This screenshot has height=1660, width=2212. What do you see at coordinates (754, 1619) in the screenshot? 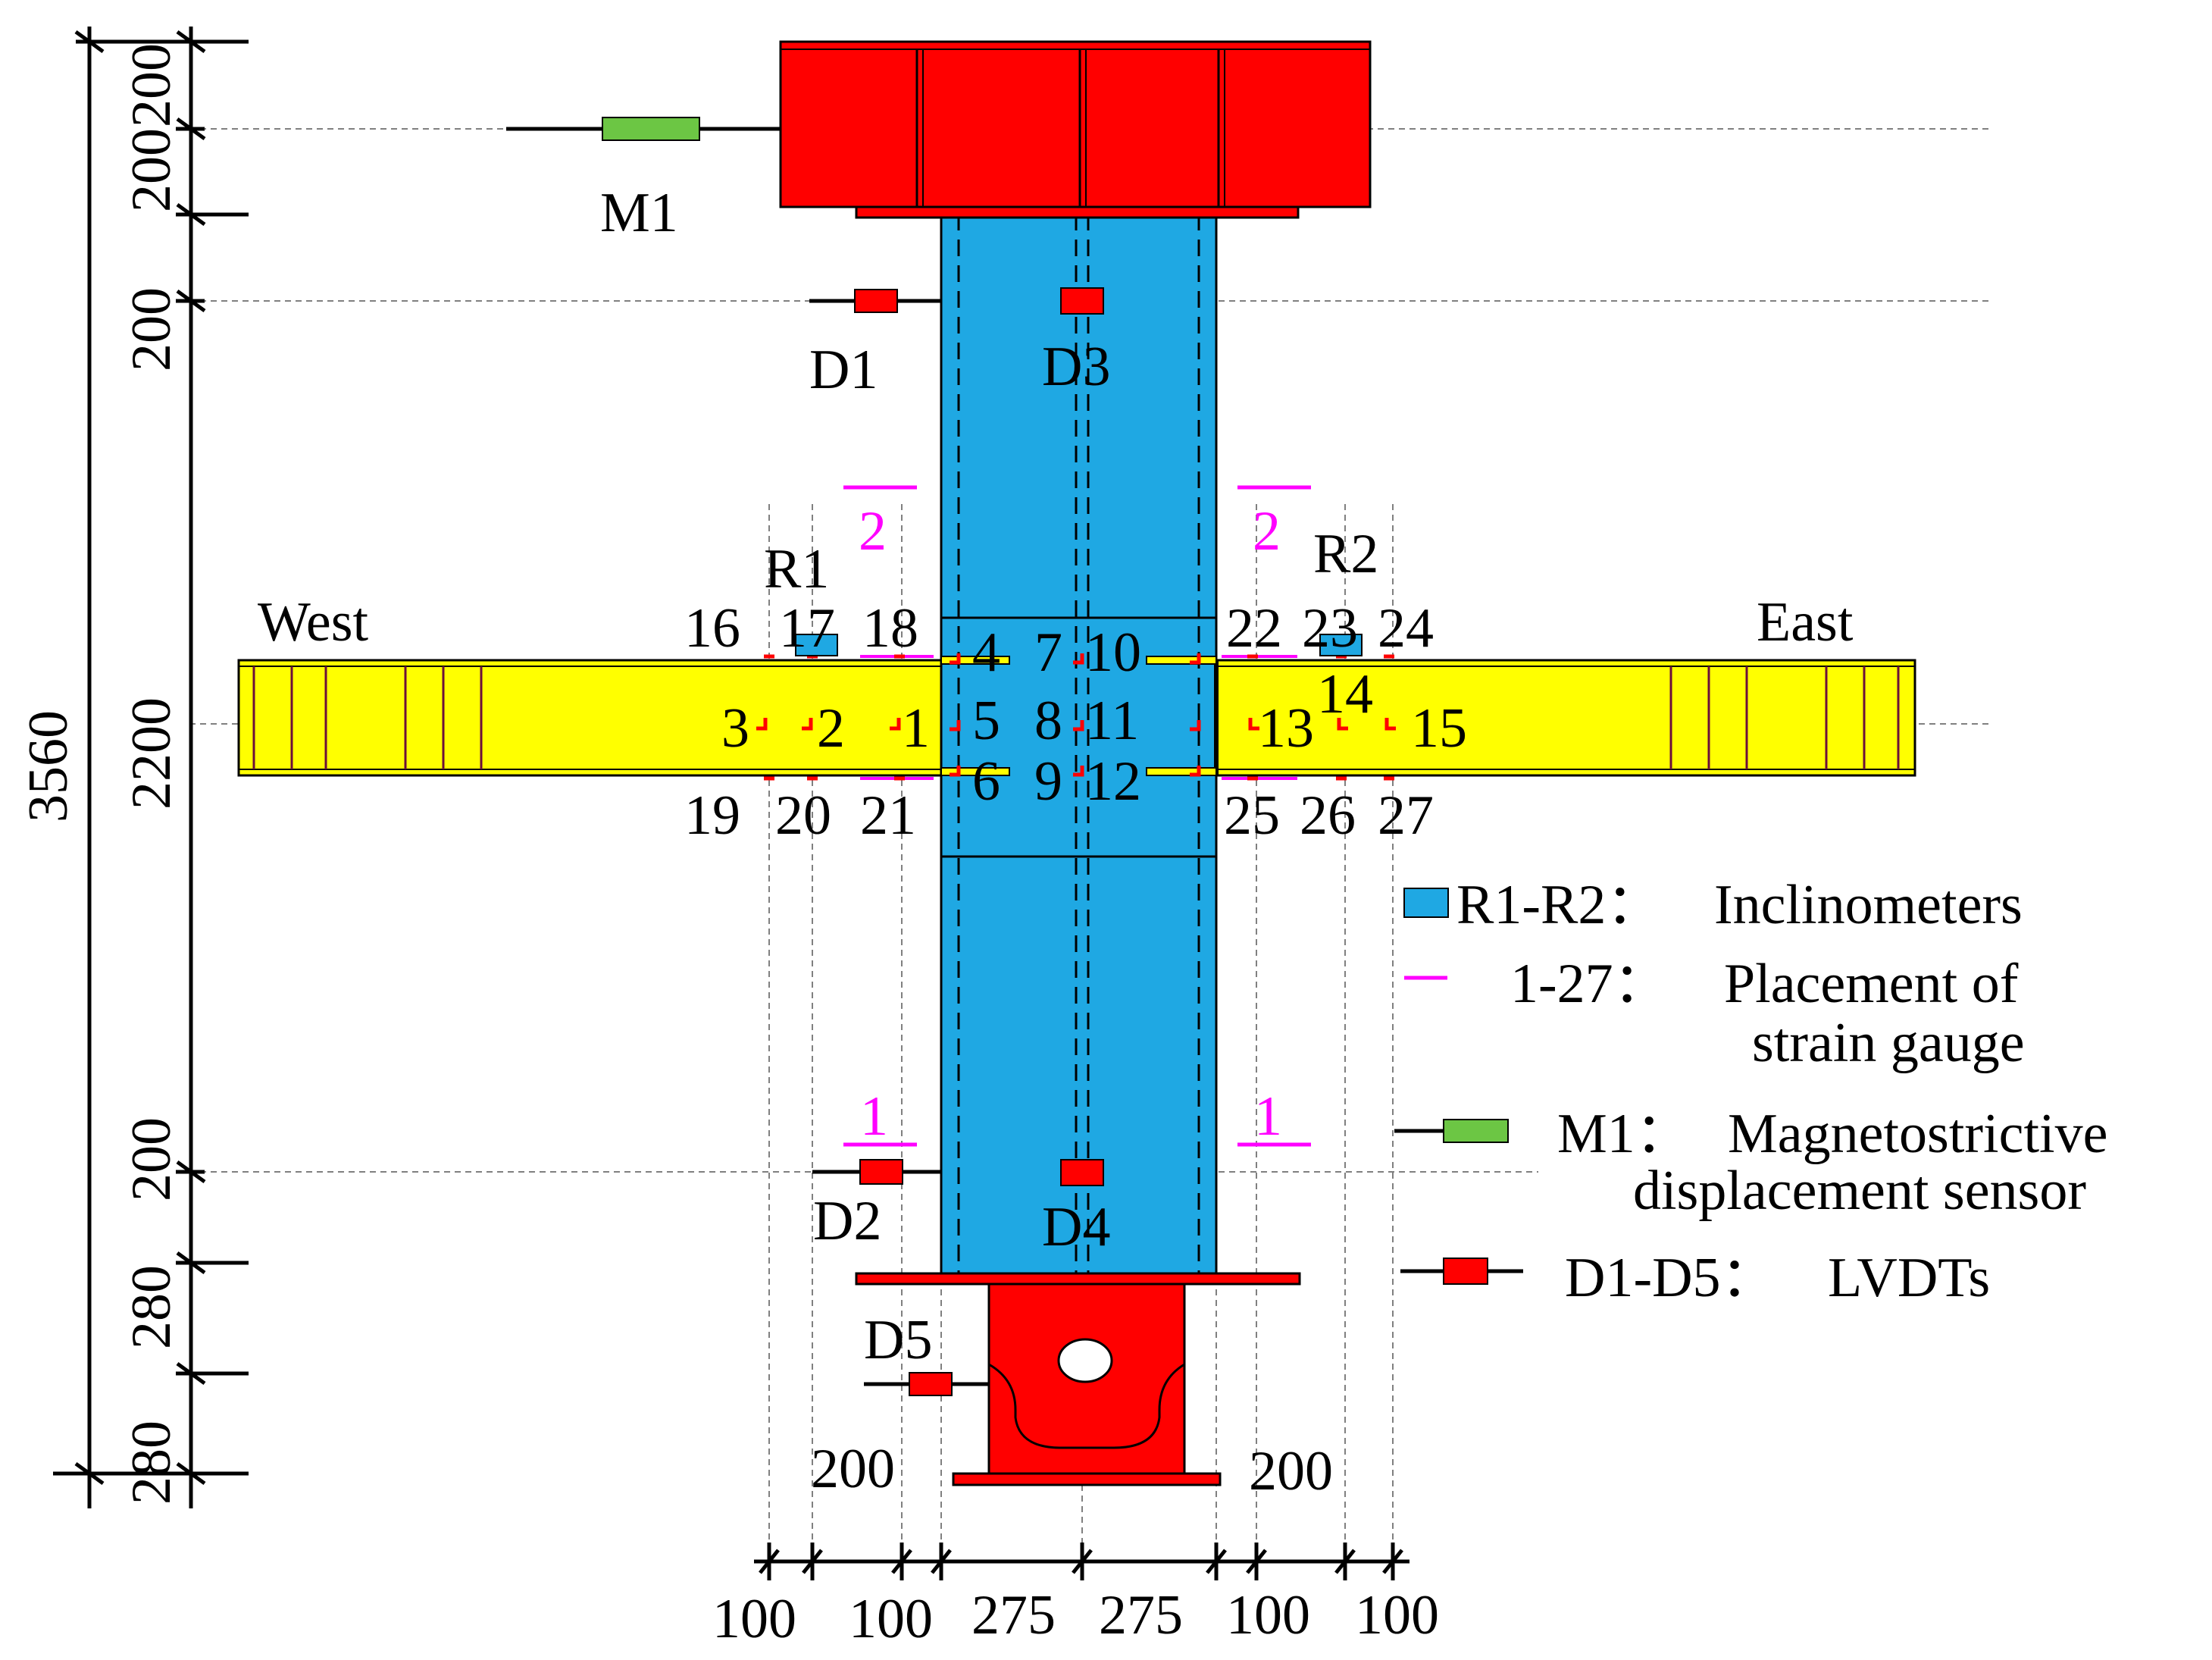
I see `dim-west-100-outer: 100` at bounding box center [754, 1619].